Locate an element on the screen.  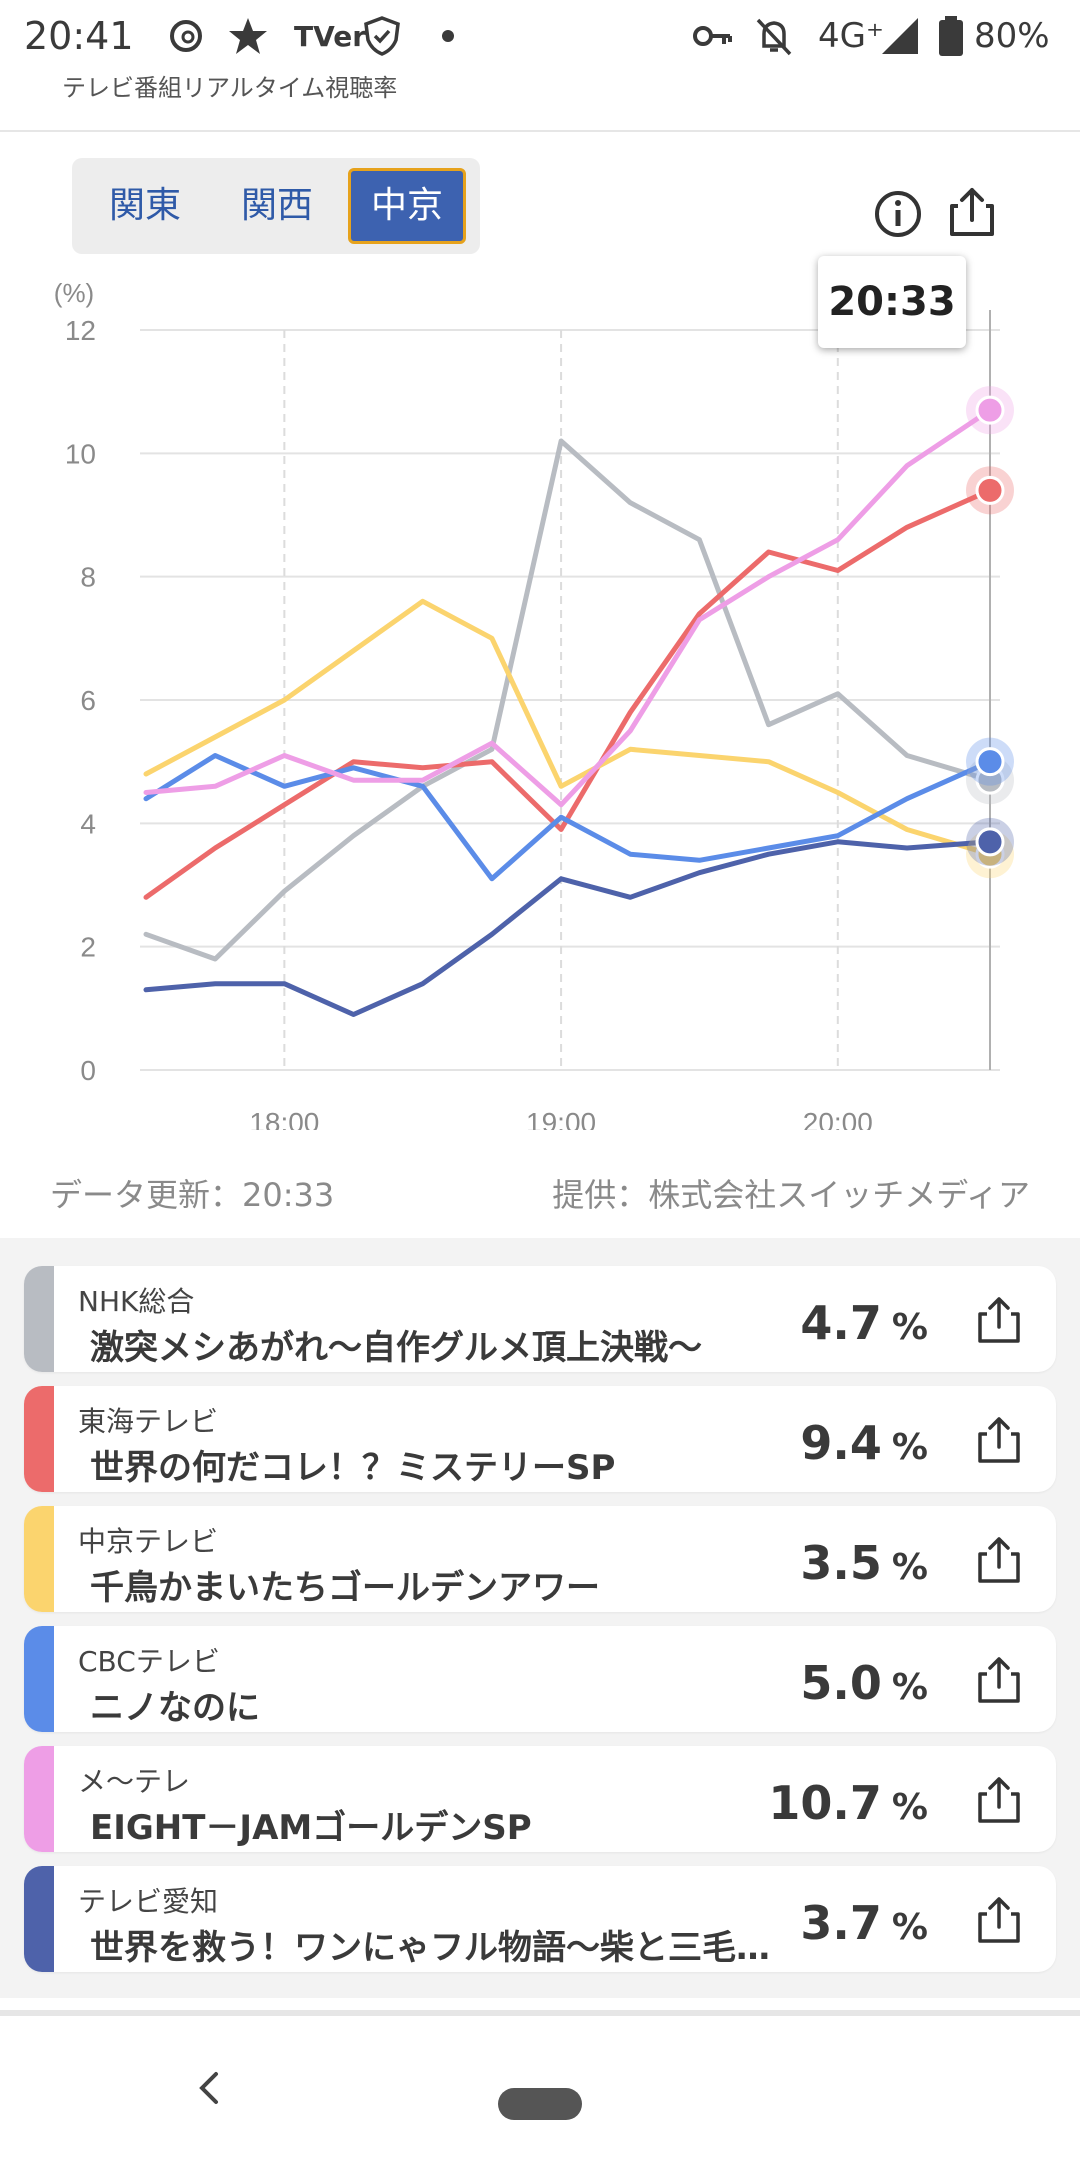
shield-icon is located at coordinates (382, 36).